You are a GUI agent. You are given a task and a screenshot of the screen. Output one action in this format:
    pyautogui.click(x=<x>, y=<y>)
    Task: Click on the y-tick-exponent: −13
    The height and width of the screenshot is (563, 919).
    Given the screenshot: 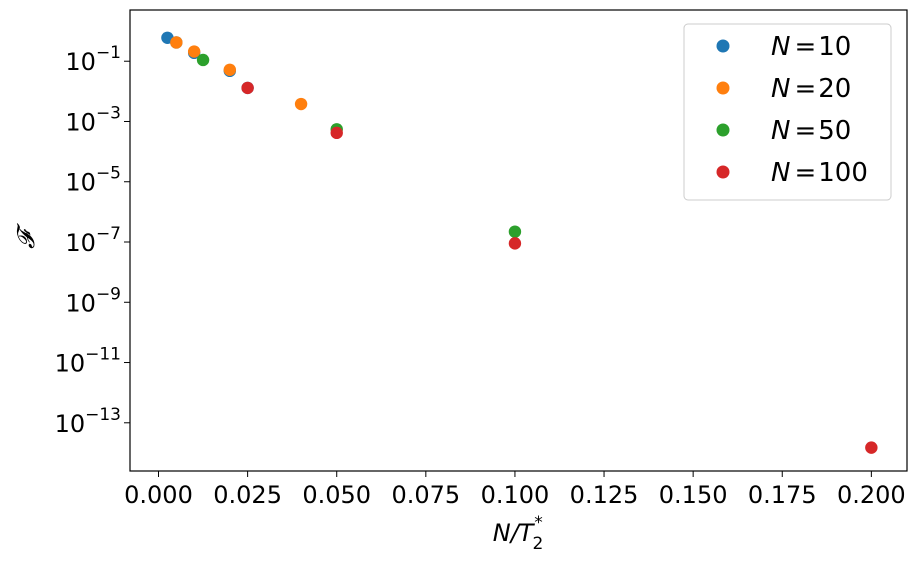 What is the action you would take?
    pyautogui.click(x=103, y=415)
    